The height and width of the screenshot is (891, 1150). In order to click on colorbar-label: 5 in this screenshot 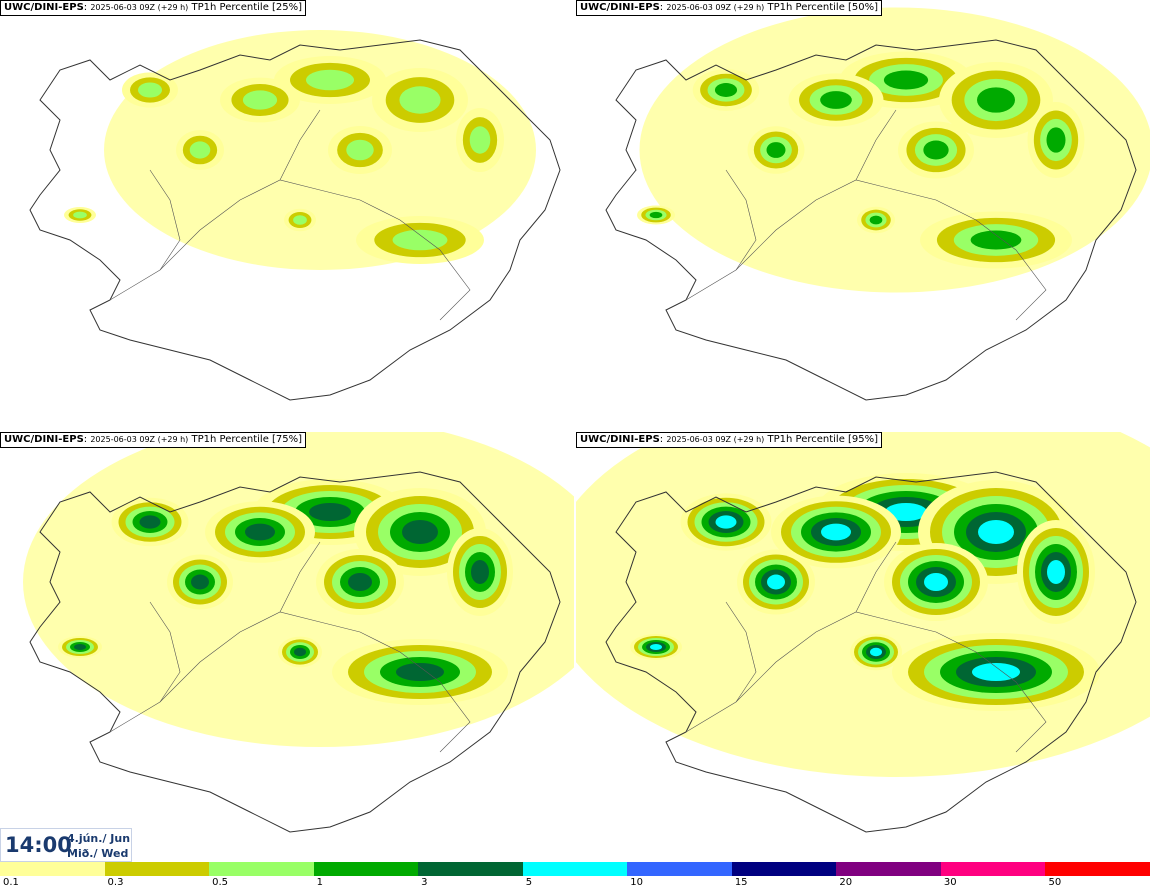, I will do `click(529, 882)`.